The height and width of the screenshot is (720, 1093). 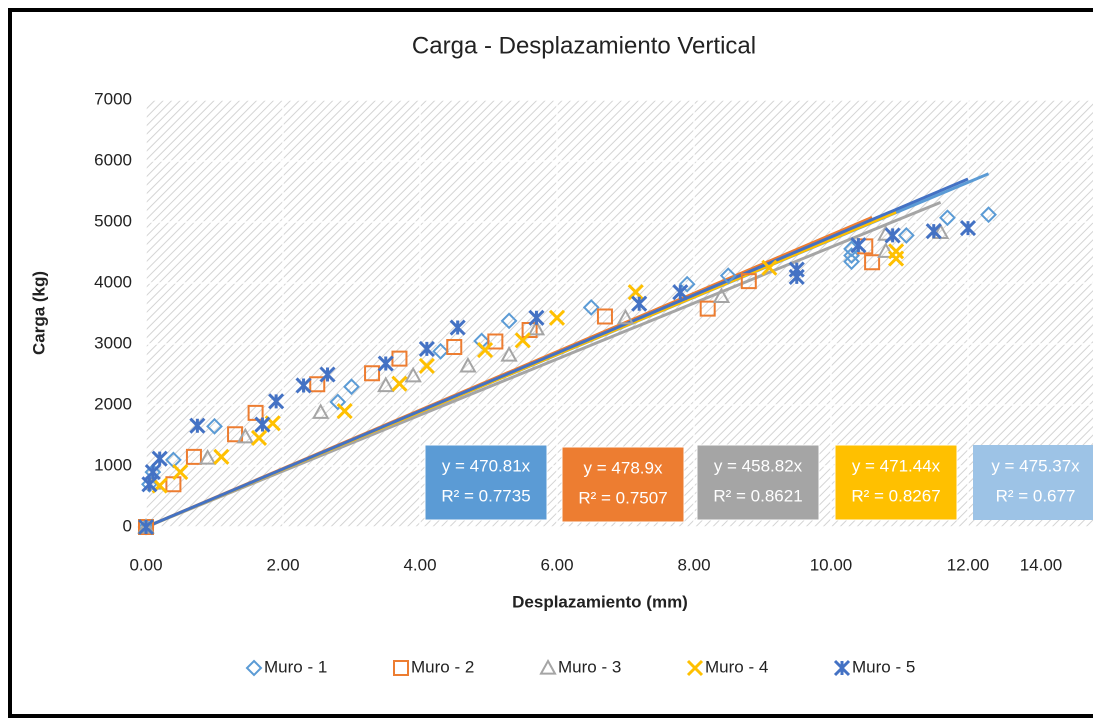 I want to click on y-axis-title: Carga (kg), so click(x=38, y=313).